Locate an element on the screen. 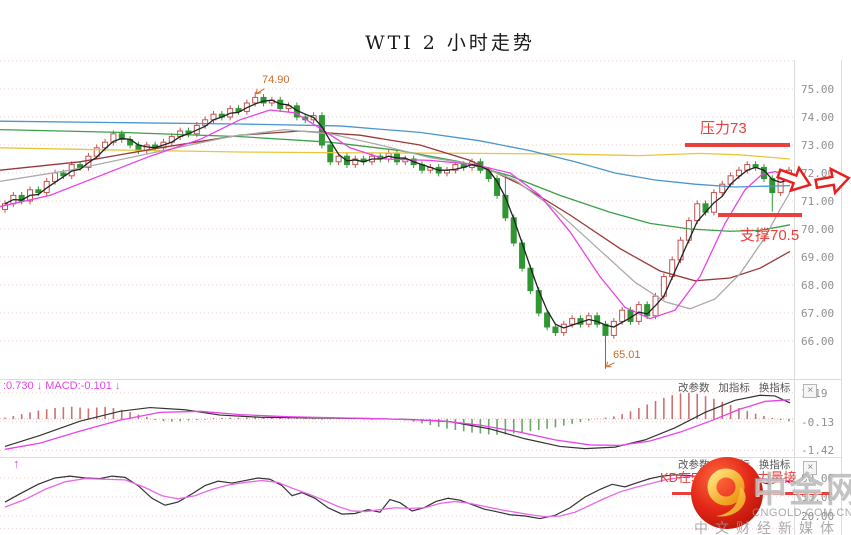 The height and width of the screenshot is (535, 851). axis-tick: 75.00 is located at coordinates (818, 89).